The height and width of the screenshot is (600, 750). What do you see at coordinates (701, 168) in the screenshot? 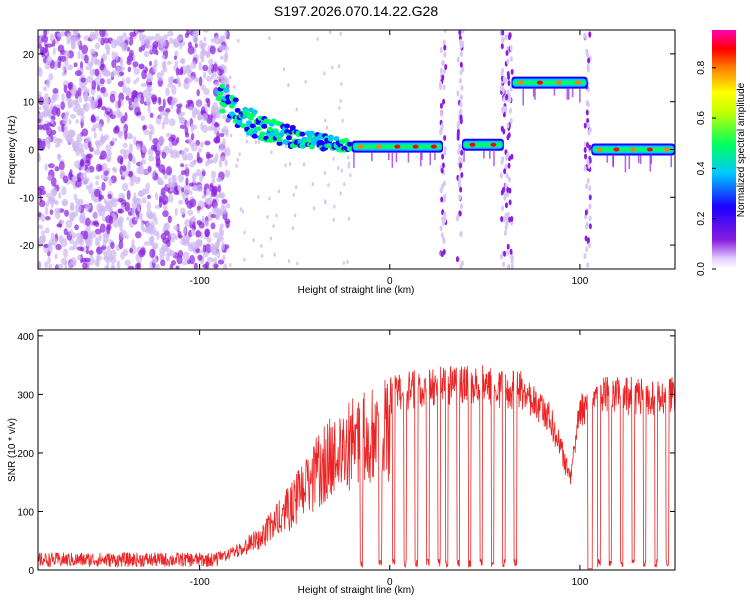
I see `colorbar-tick-label: 0.4` at bounding box center [701, 168].